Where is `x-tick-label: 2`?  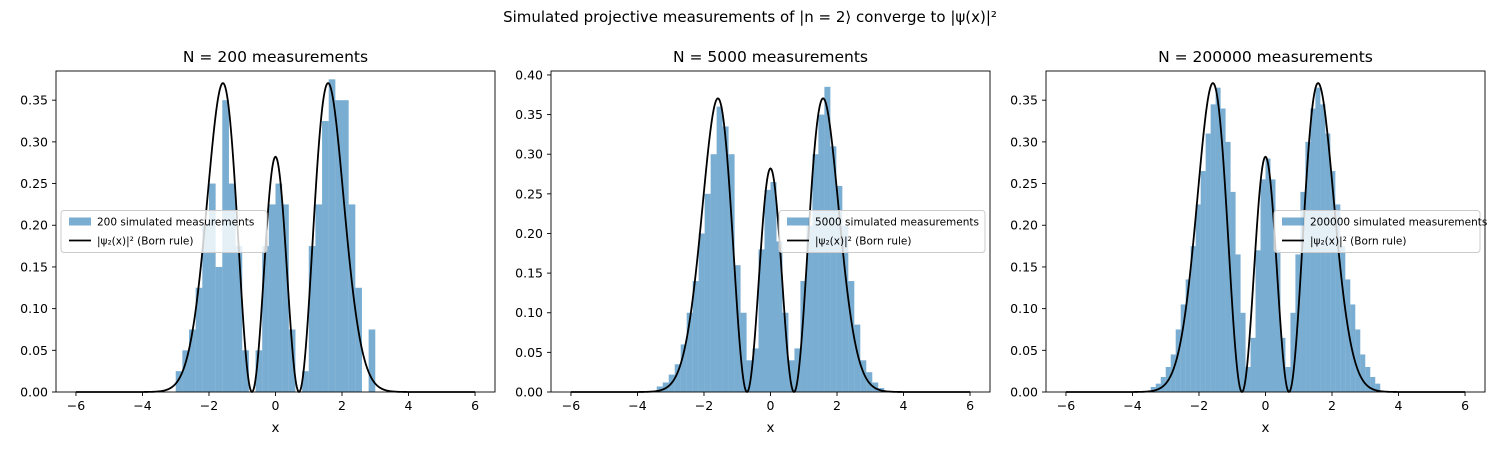
x-tick-label: 2 is located at coordinates (342, 405).